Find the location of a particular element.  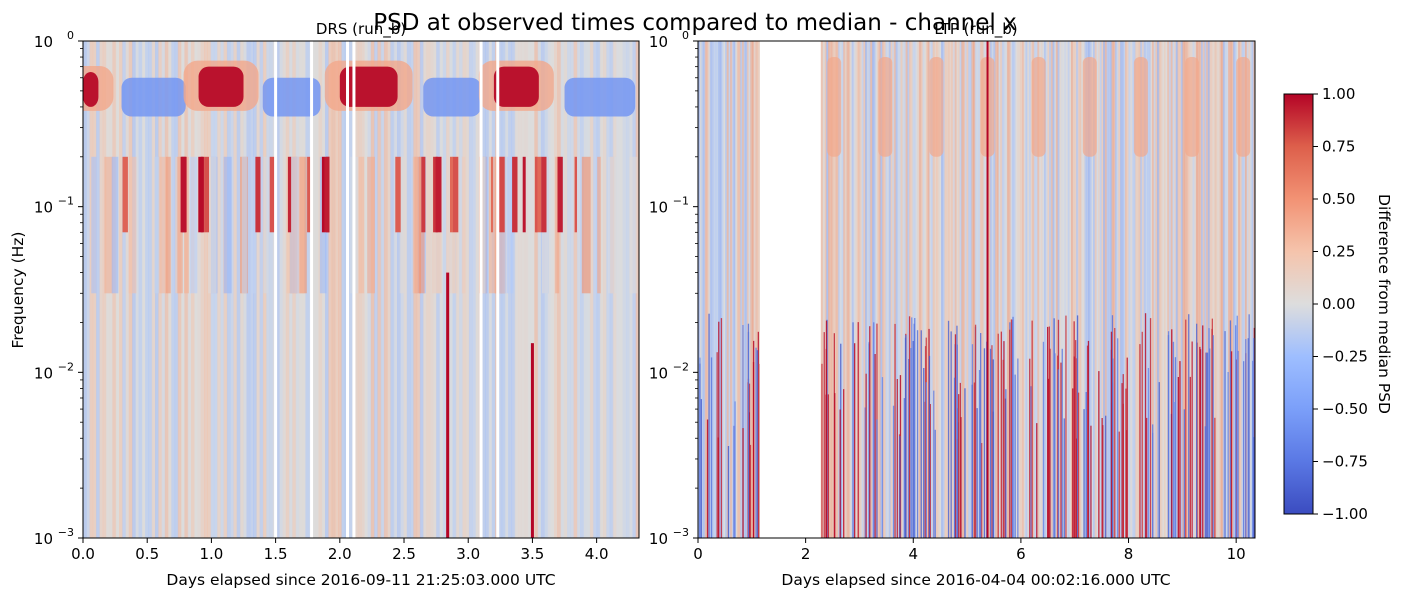

warm-patch is located at coordinates (936, 107).